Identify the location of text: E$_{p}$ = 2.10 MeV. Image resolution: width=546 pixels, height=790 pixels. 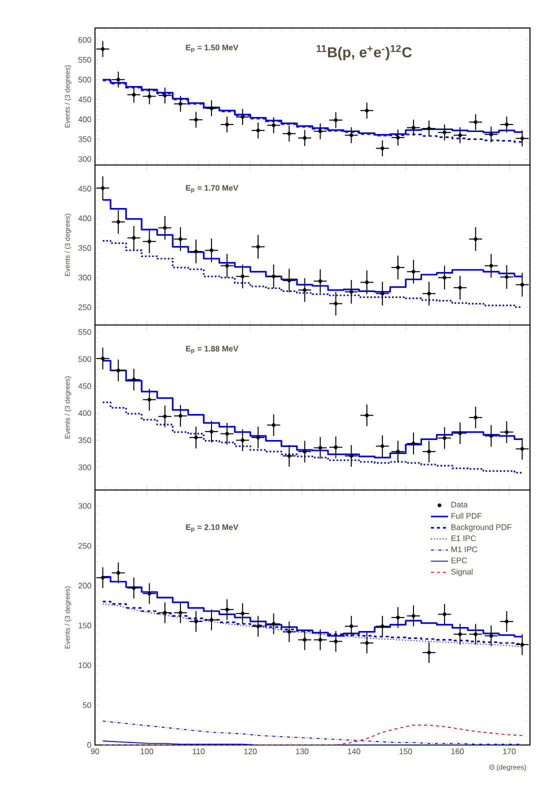
(212, 528).